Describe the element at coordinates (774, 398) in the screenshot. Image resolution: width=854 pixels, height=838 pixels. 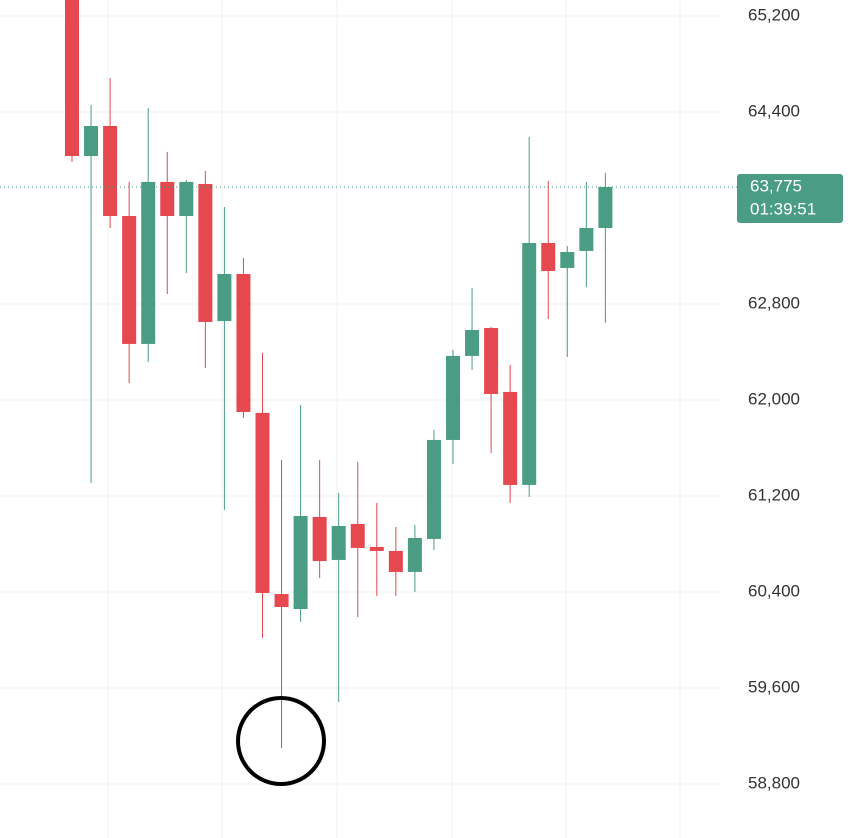
I see `y-tick-label: 62,000` at that location.